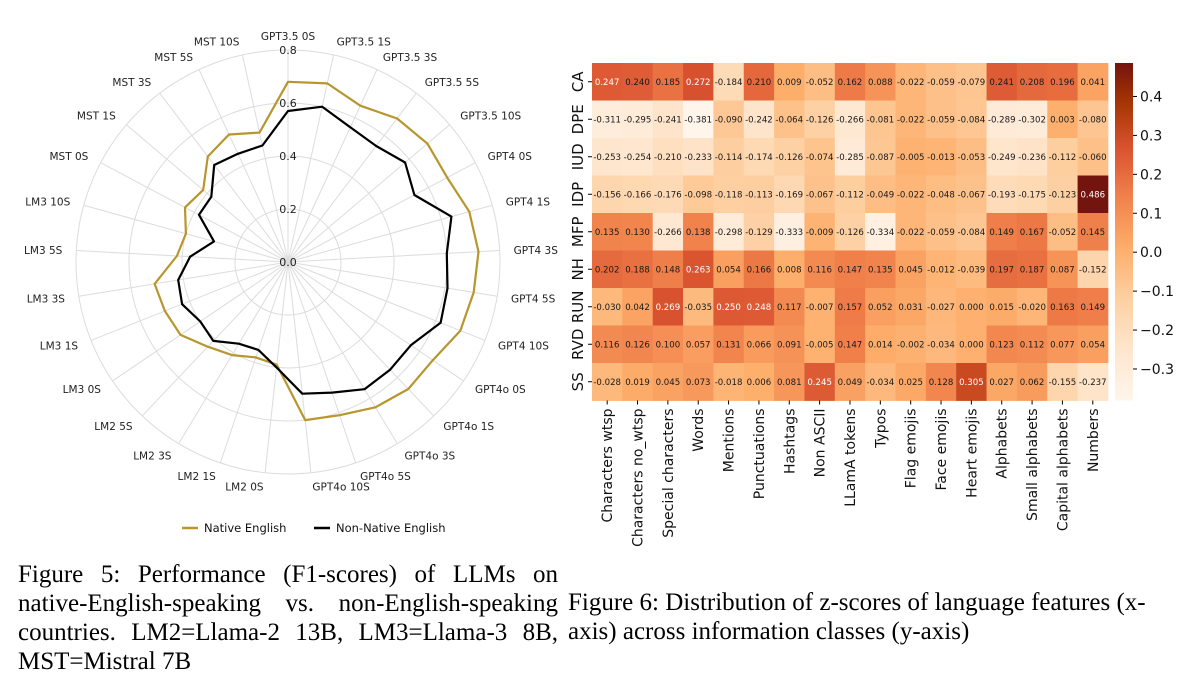 Image resolution: width=1200 pixels, height=698 pixels. Describe the element at coordinates (820, 195) in the screenshot. I see `heatmap-cell-label: -0.067` at that location.